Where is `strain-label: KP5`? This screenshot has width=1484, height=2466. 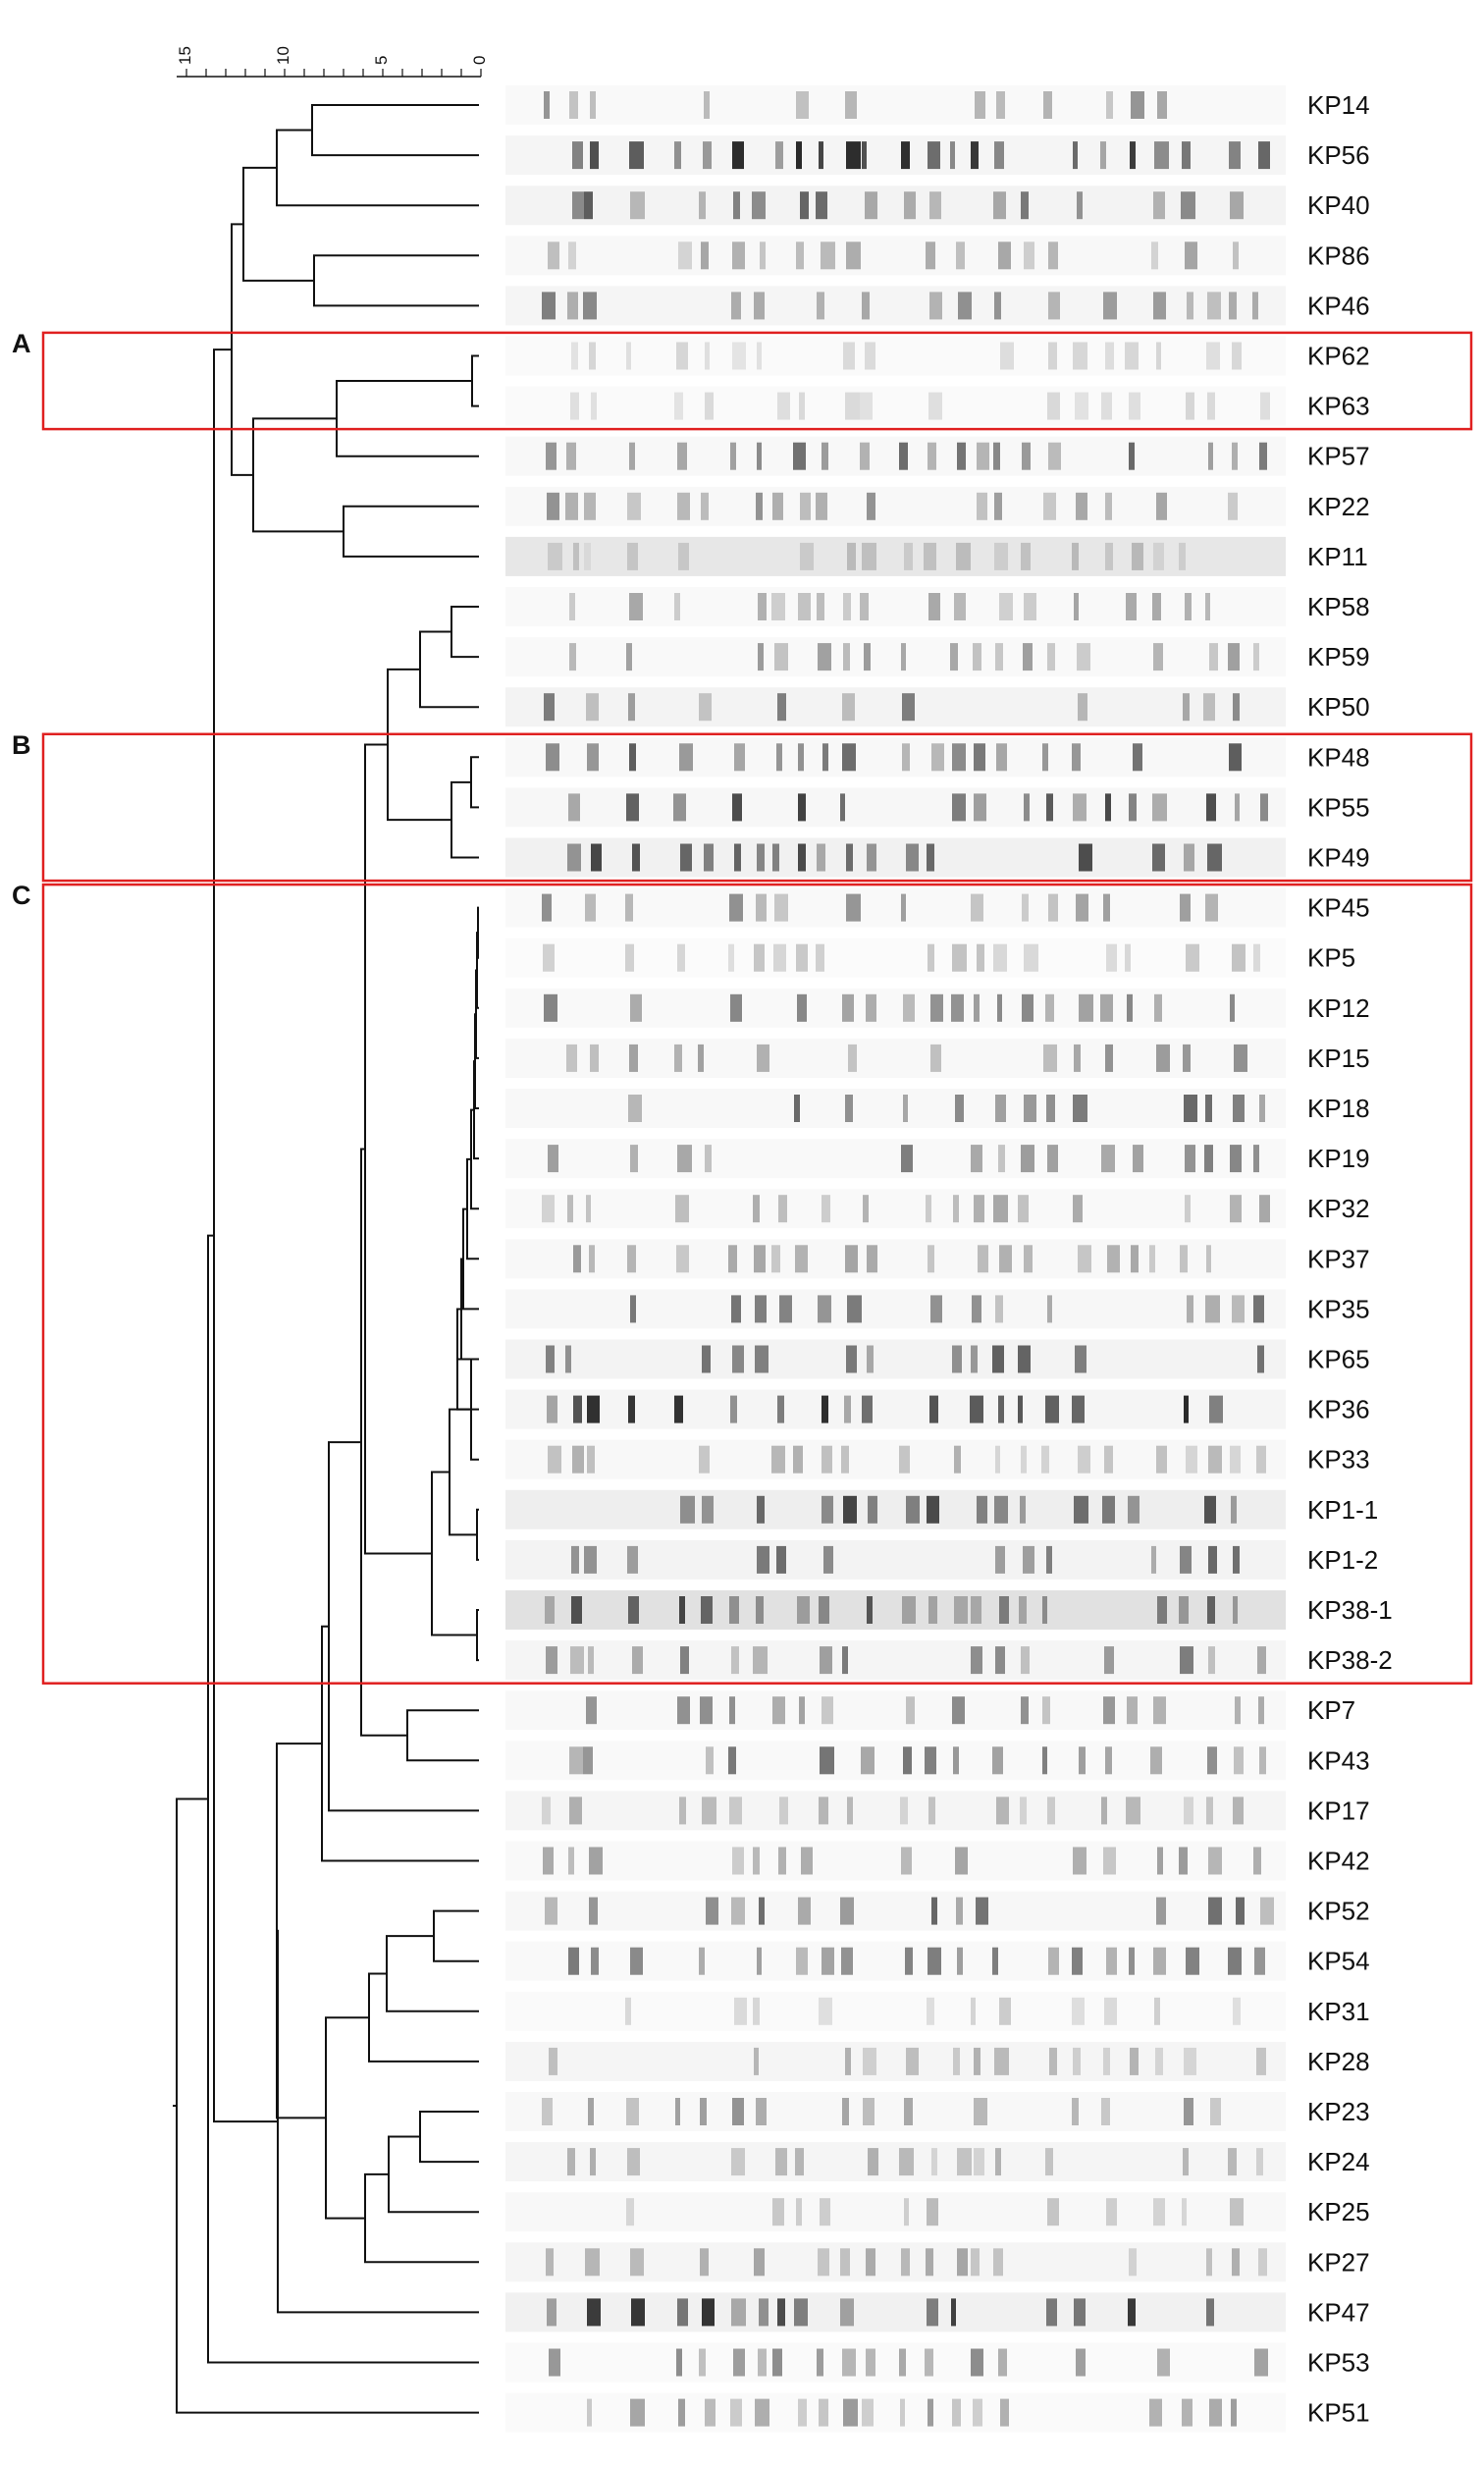
strain-label: KP5 is located at coordinates (1331, 958).